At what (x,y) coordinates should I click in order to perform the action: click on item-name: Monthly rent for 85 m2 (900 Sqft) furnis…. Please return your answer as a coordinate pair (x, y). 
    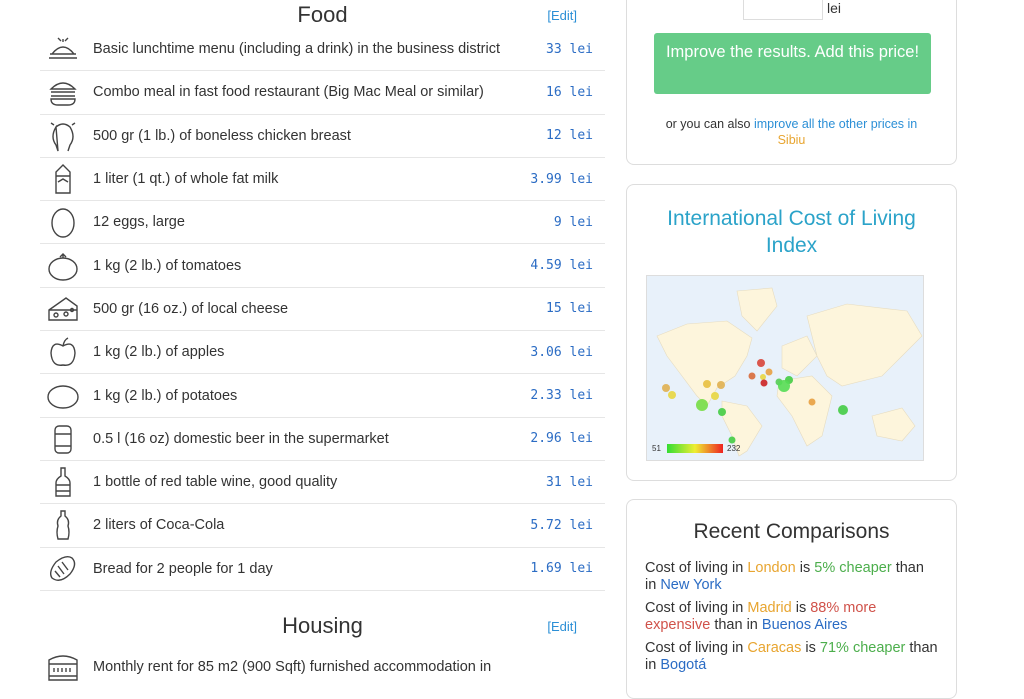
    Looking at the image, I should click on (292, 666).